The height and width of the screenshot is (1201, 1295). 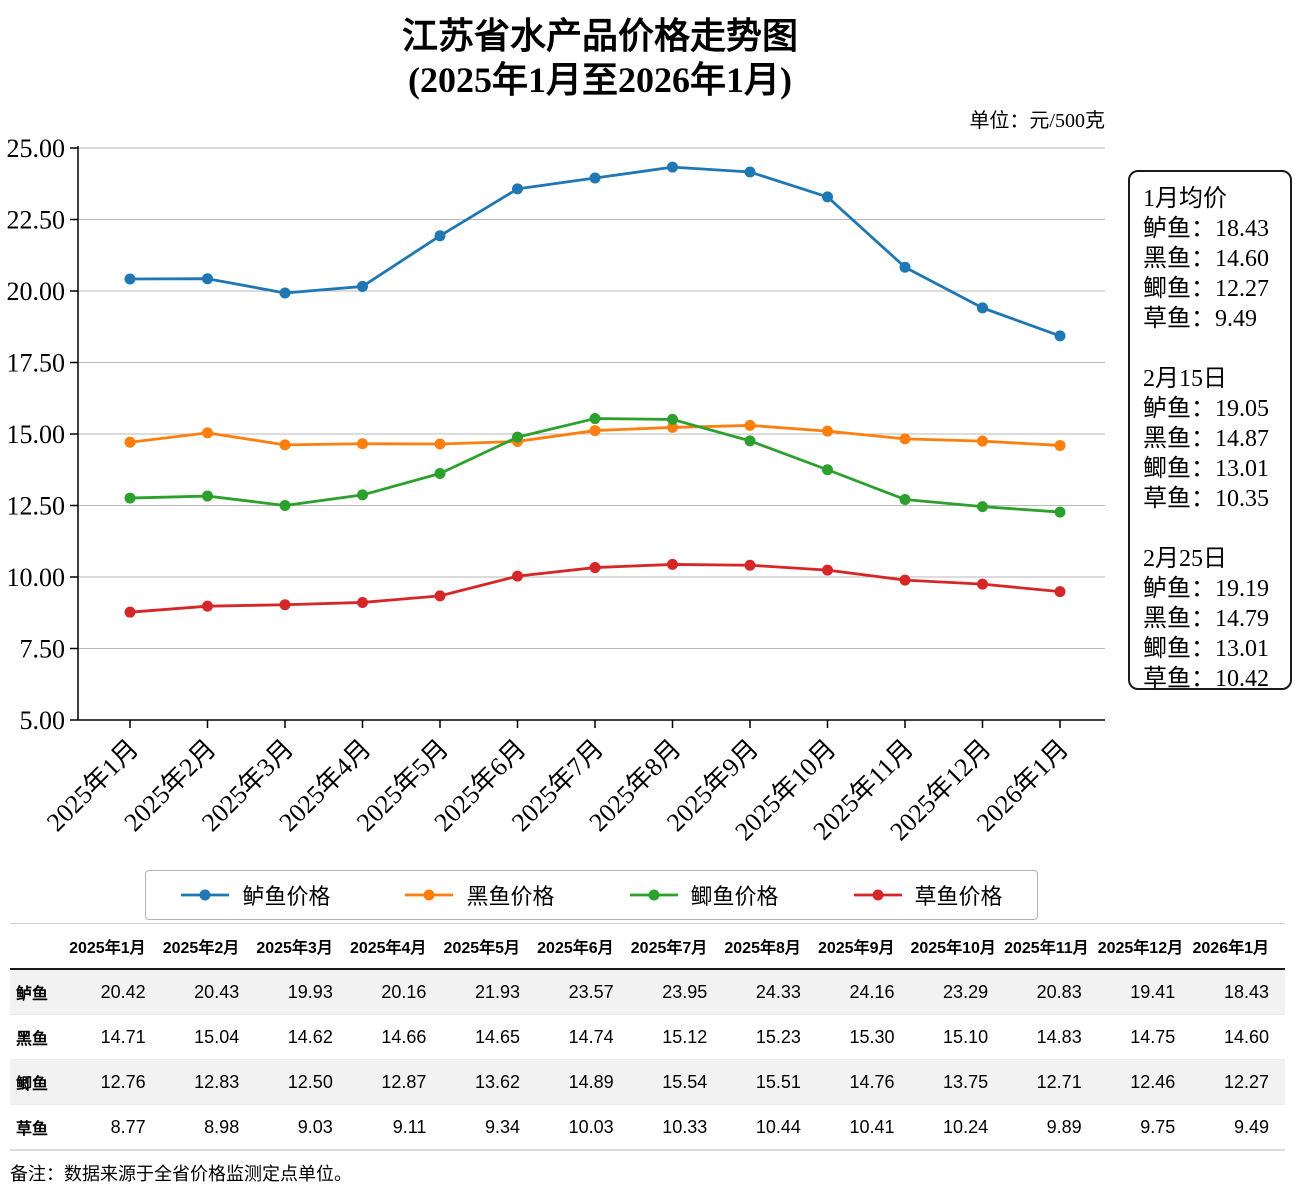 I want to click on panel-line: 黑鱼：14.79, so click(x=1206, y=619).